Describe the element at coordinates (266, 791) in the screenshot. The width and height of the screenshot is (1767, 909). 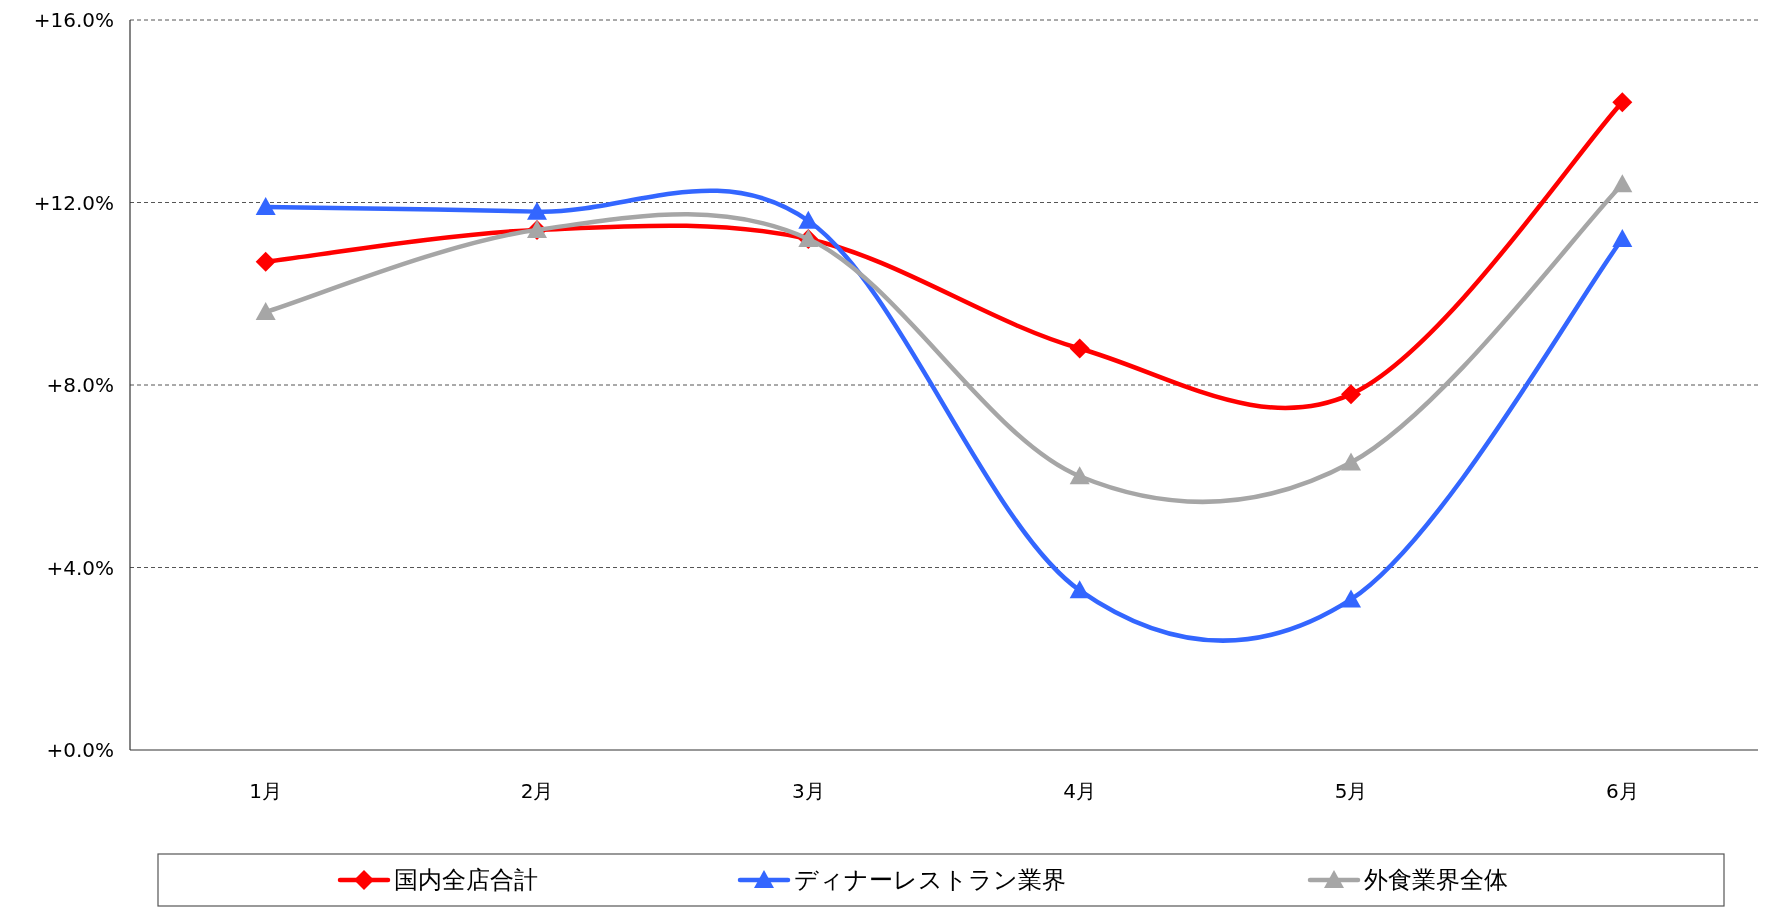
I see `x-tick-label: 1月` at that location.